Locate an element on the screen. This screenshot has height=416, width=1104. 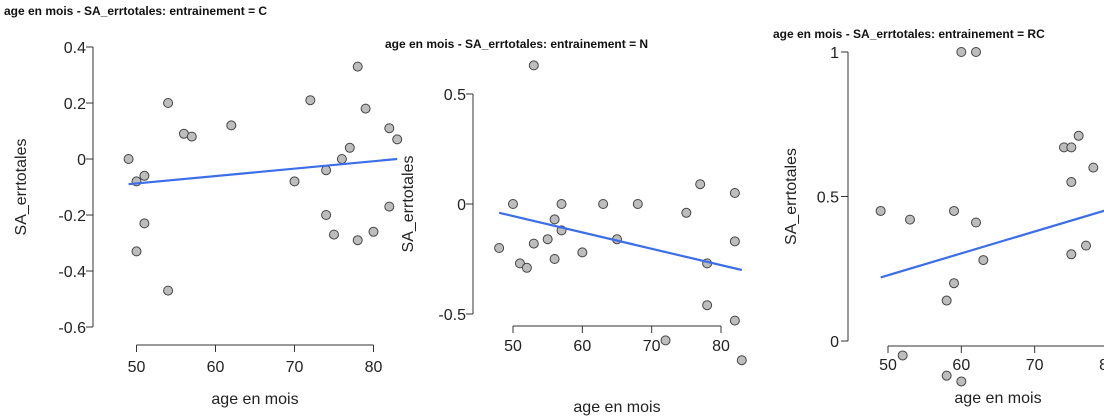
y-tick-label: -0.5 is located at coordinates (452, 315).